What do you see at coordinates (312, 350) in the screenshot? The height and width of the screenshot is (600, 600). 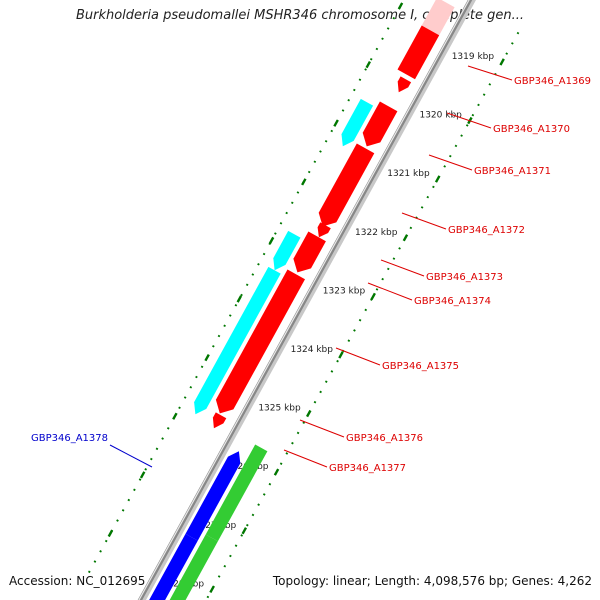 I see `kbp-tick-label-1324: 1324 kbp` at bounding box center [312, 350].